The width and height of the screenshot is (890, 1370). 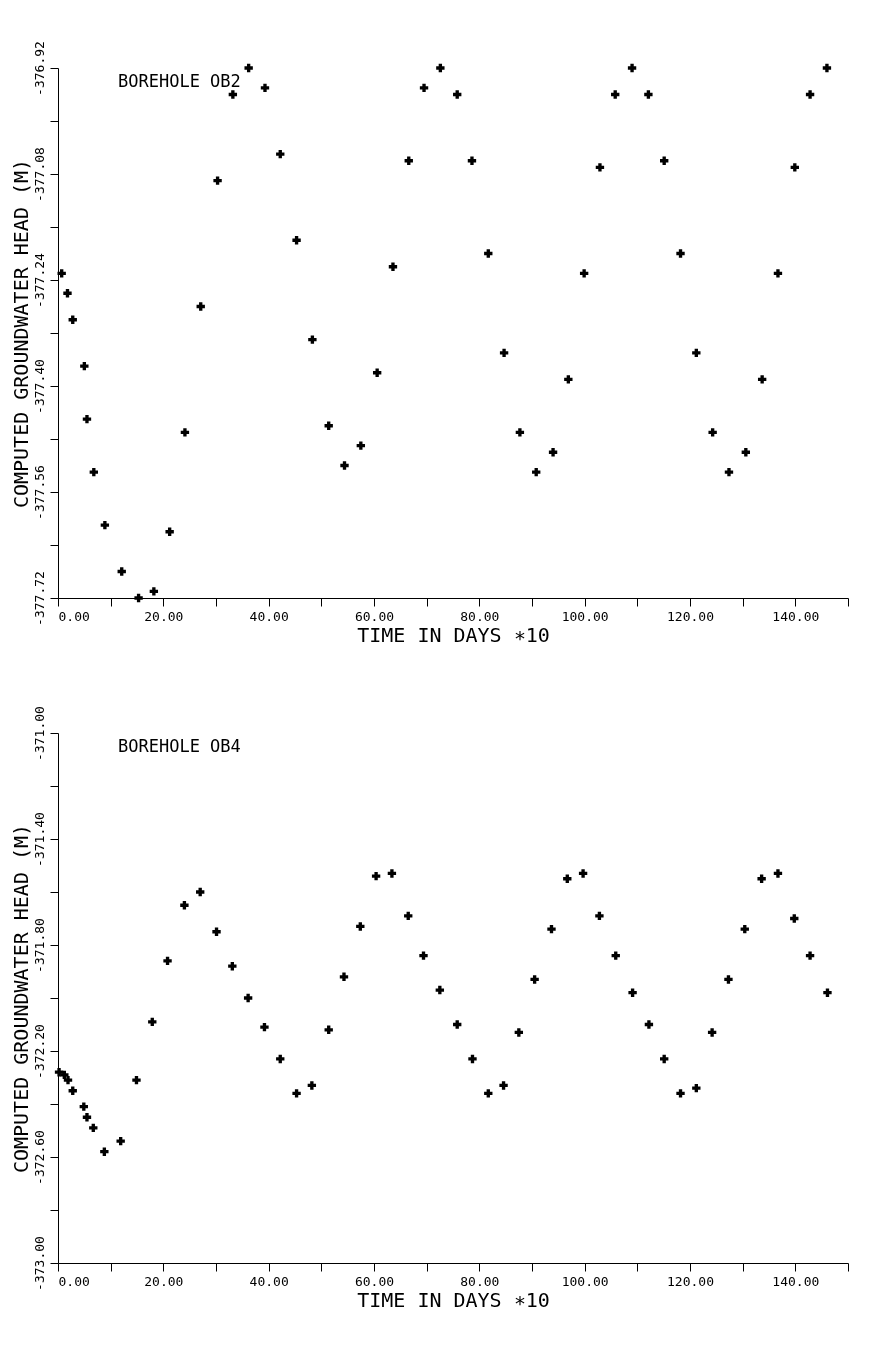 I want to click on y-tick-label: -377.24, so click(x=39, y=280).